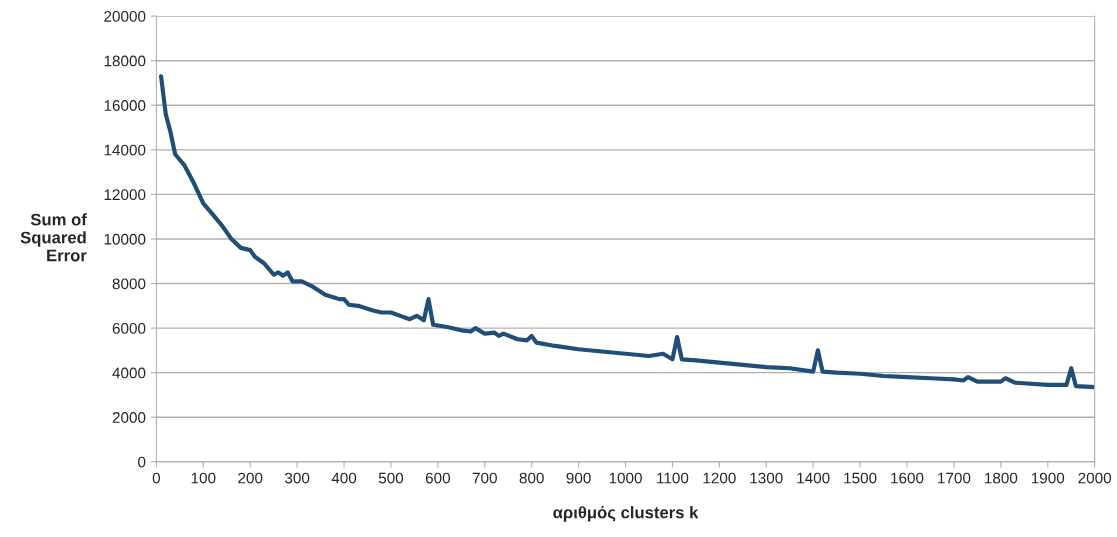 Image resolution: width=1117 pixels, height=537 pixels. What do you see at coordinates (954, 478) in the screenshot?
I see `x-tick-label: 1700` at bounding box center [954, 478].